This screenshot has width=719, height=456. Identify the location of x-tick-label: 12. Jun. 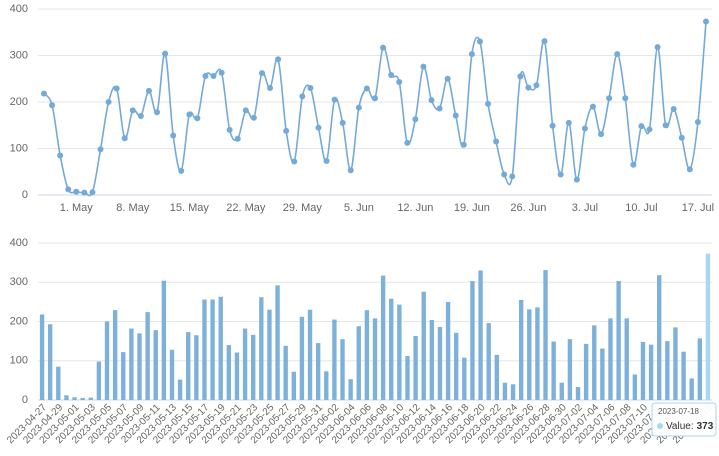
(415, 208).